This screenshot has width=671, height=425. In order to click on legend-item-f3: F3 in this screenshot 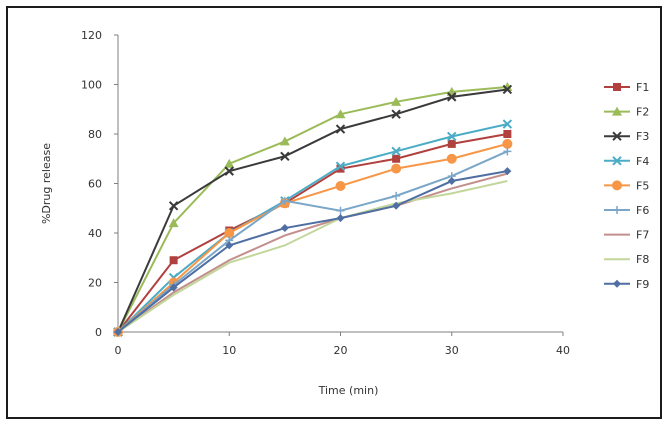, I will do `click(626, 136)`.